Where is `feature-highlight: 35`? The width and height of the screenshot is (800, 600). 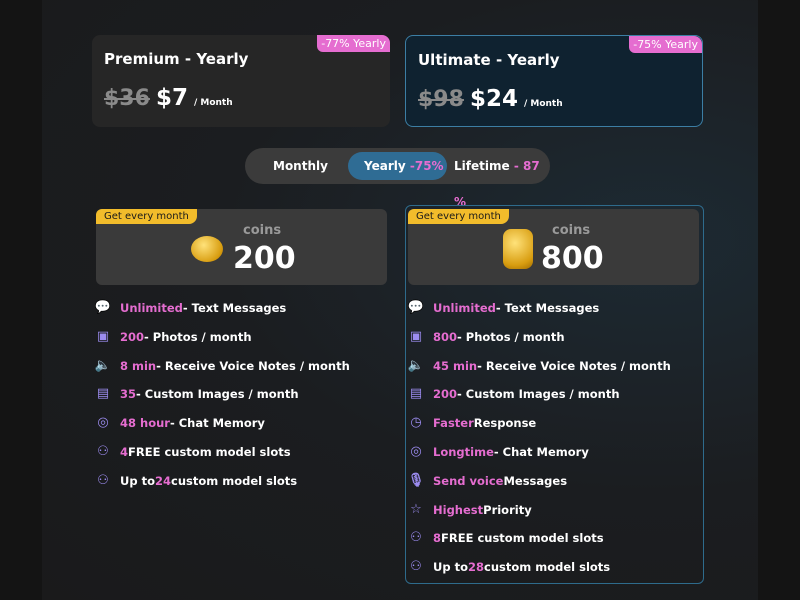
feature-highlight: 35 is located at coordinates (128, 394).